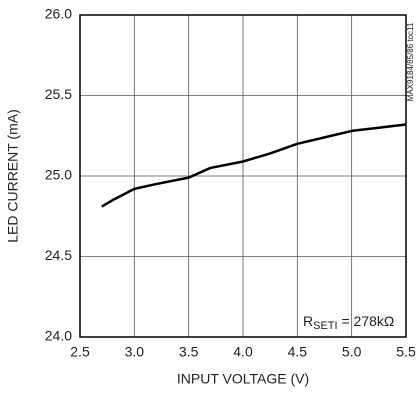  Describe the element at coordinates (308, 321) in the screenshot. I see `annotation-symbol: R` at that location.